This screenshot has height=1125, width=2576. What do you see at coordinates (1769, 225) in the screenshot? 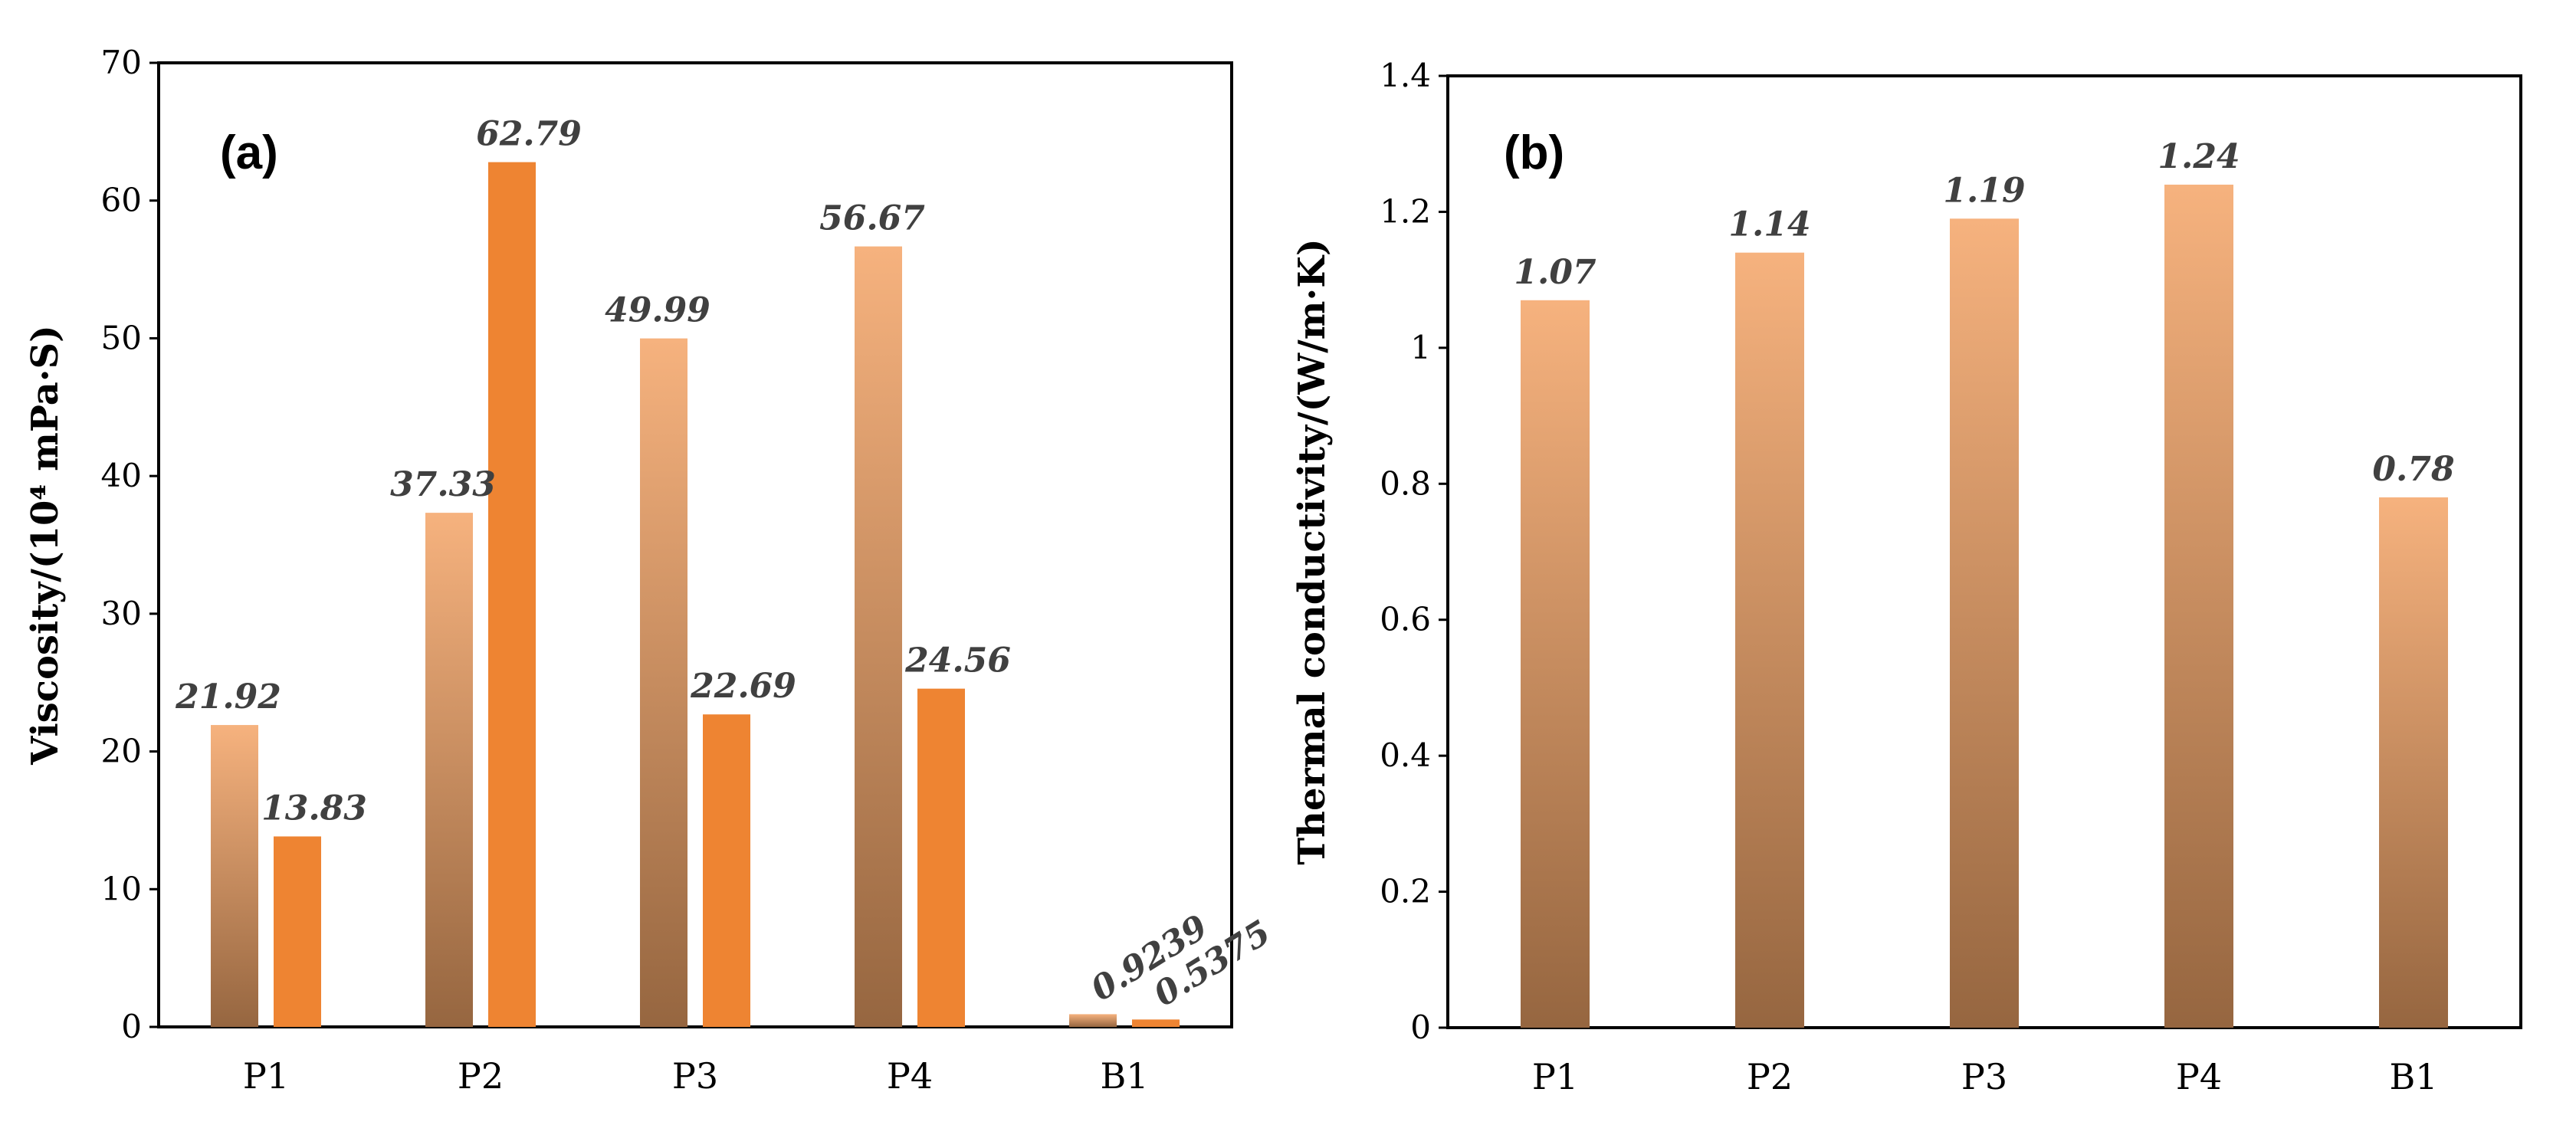
I see `data-label: 1.14` at bounding box center [1769, 225].